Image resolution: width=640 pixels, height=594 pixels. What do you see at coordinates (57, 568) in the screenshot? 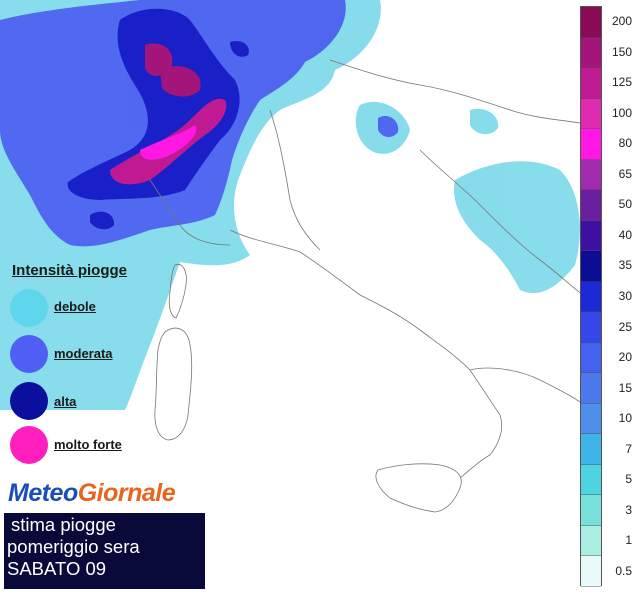
I see `caption-line-3: SABATO 09` at bounding box center [57, 568].